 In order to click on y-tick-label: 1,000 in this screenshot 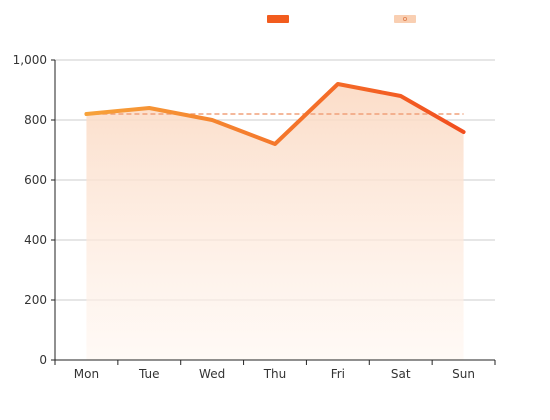, I will do `click(30, 60)`.